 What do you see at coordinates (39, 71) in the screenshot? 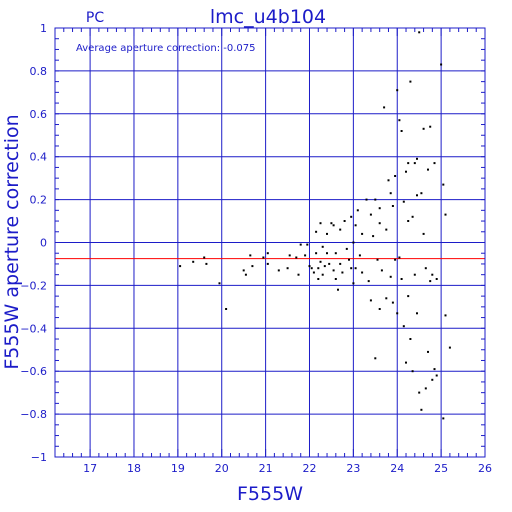
I see `y-tick-label: 0.8` at bounding box center [39, 71].